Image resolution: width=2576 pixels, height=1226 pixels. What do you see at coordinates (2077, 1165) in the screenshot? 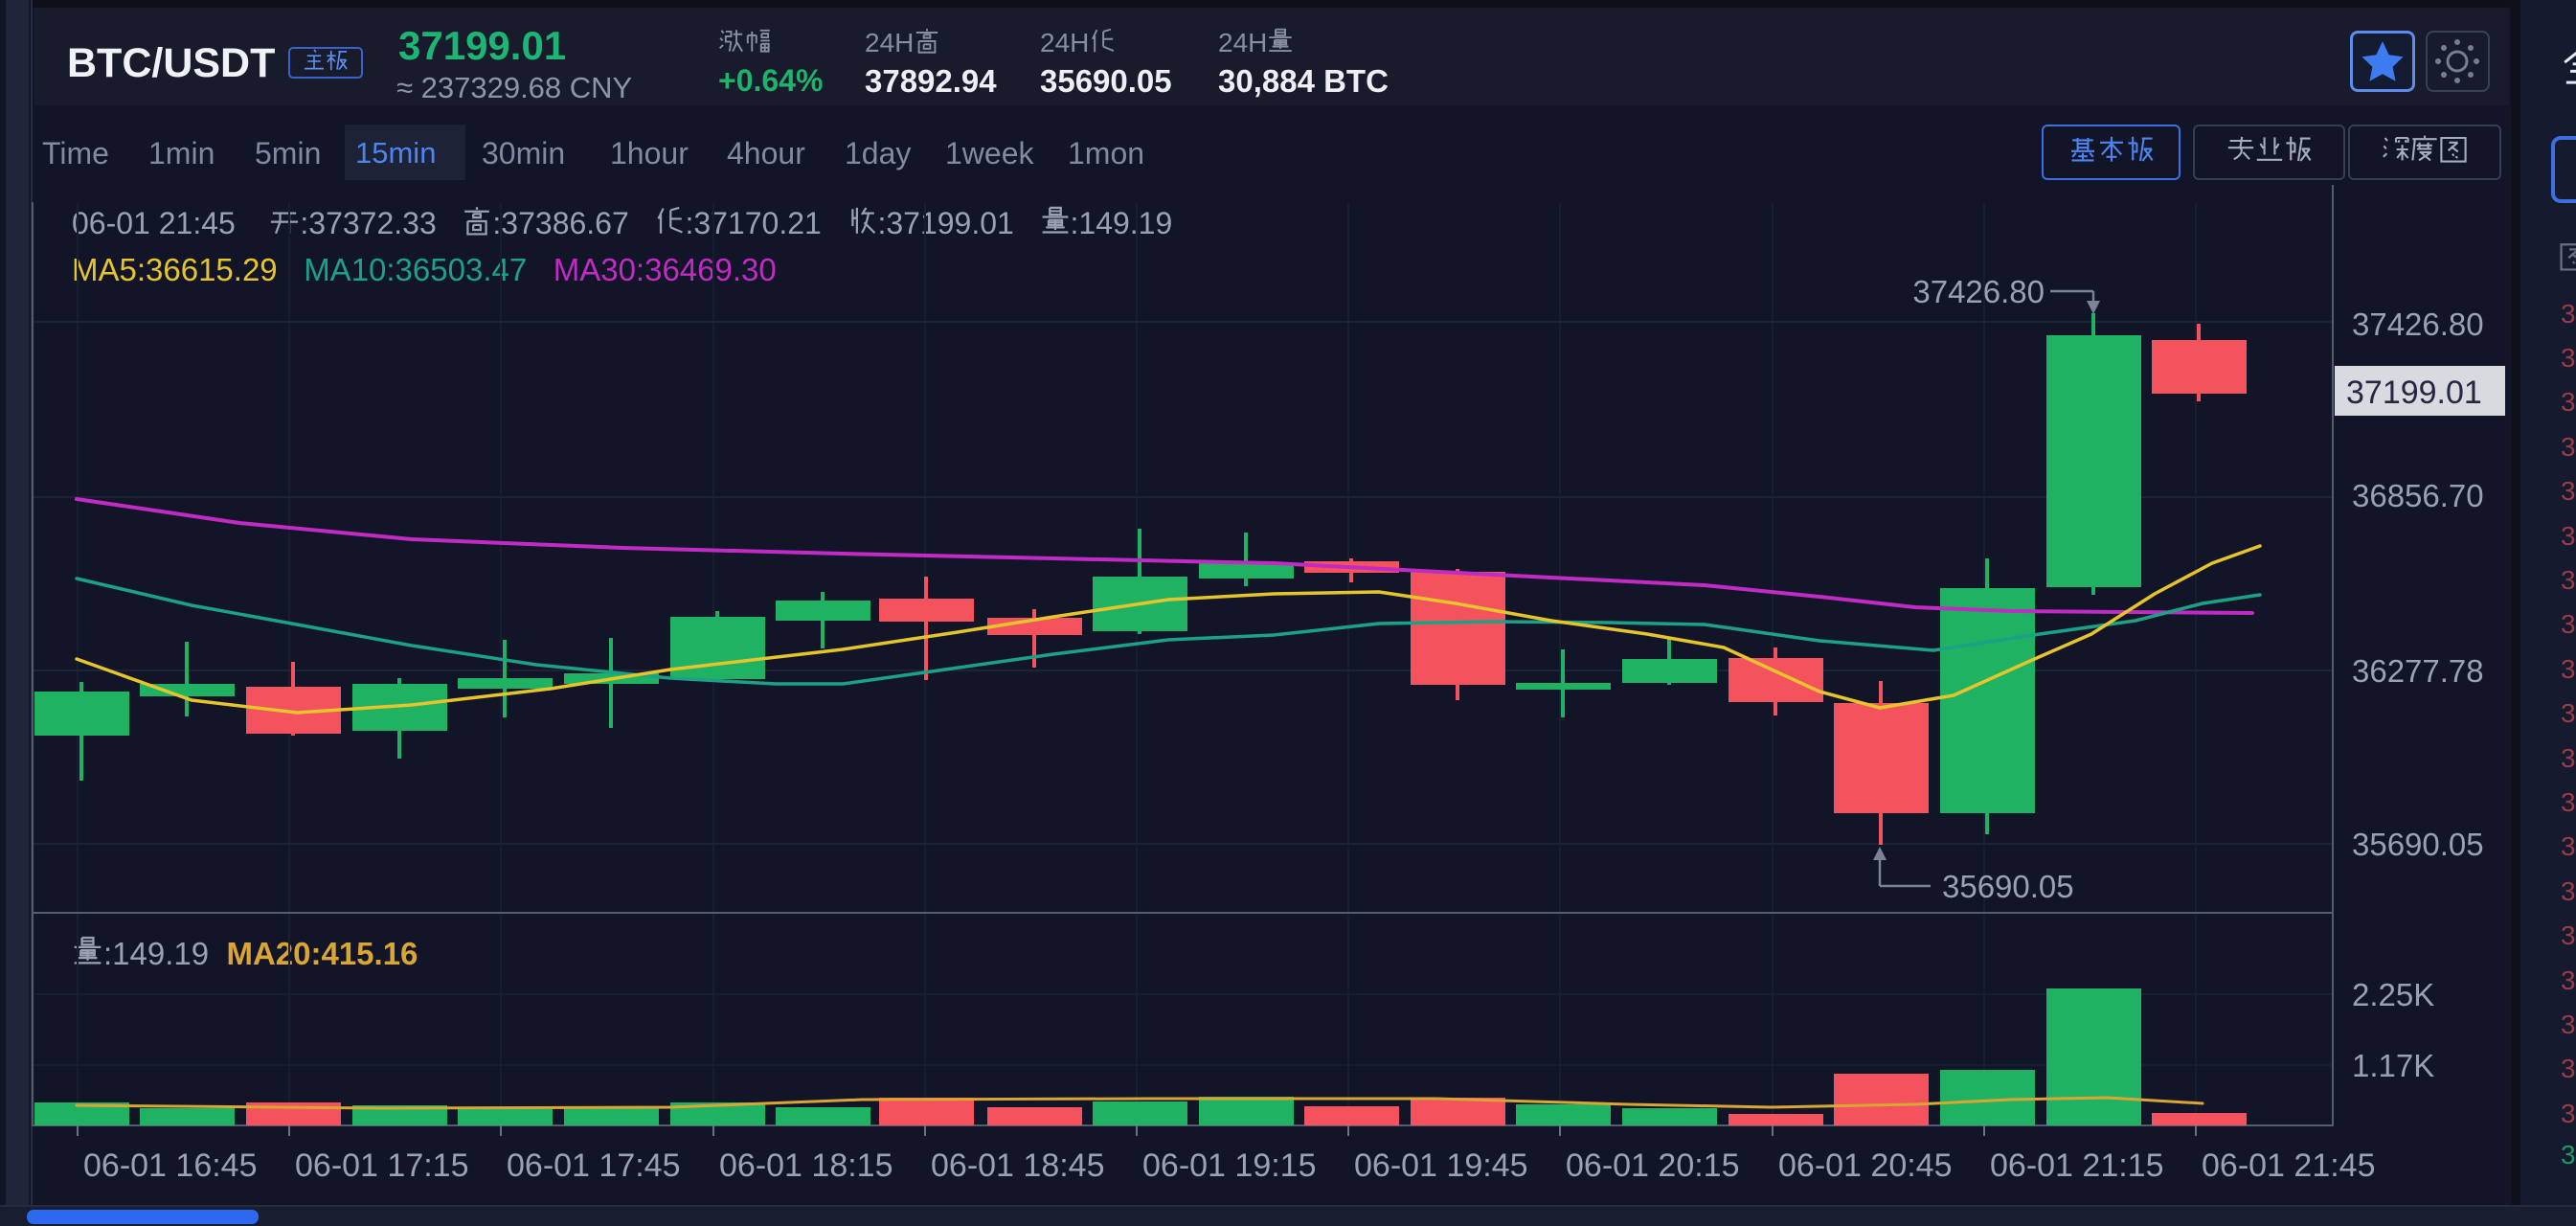
I see `svg-text: 06-01 21:15` at bounding box center [2077, 1165].